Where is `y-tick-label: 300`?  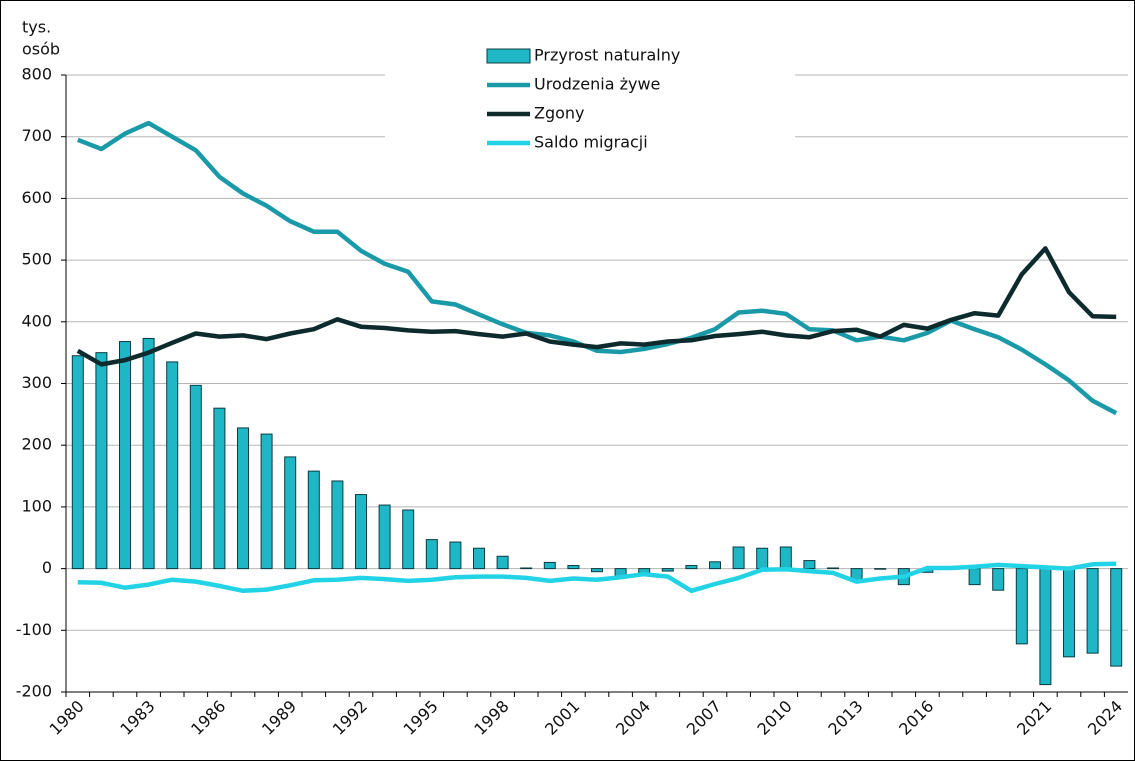 y-tick-label: 300 is located at coordinates (36, 382).